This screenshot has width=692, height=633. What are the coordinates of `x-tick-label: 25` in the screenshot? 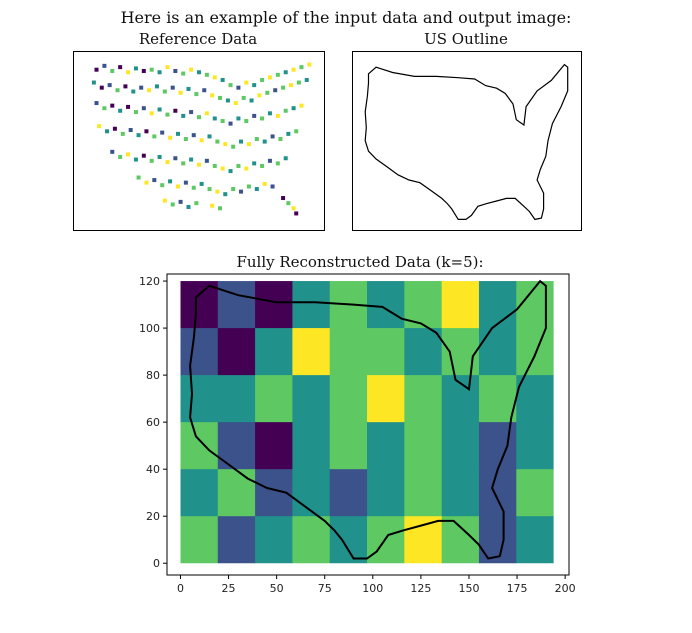 It's located at (229, 588).